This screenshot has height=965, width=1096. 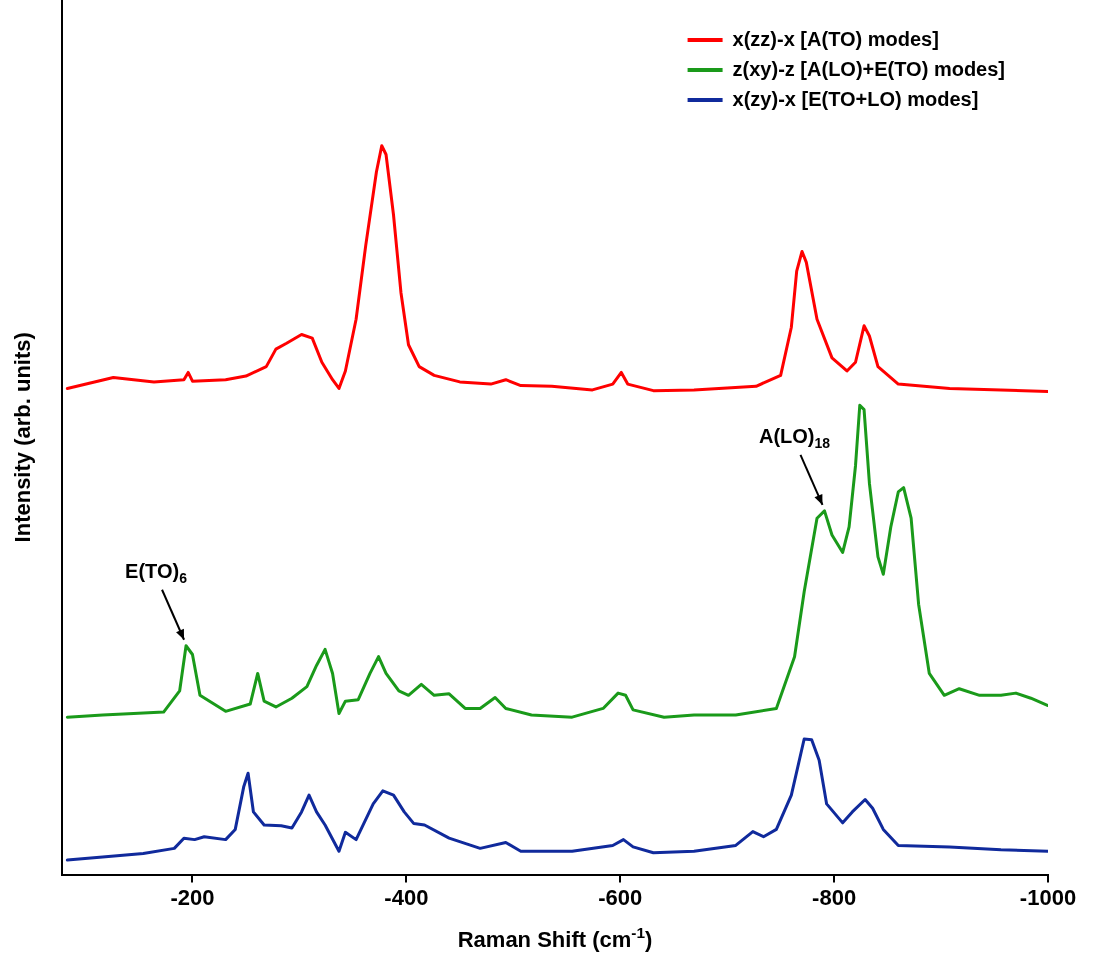 What do you see at coordinates (869, 68) in the screenshot?
I see `legend-label: z(xy)-z [A(LO)+E(TO) modes]` at bounding box center [869, 68].